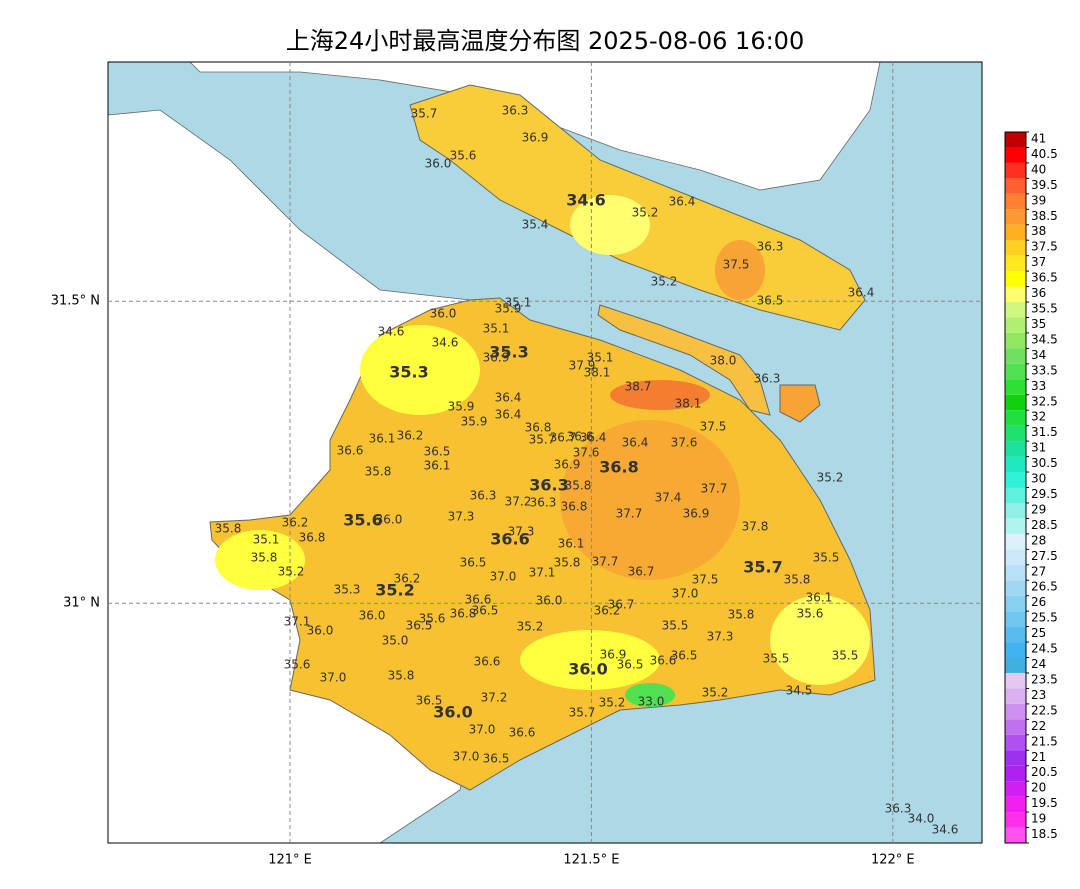 The width and height of the screenshot is (1080, 889). Describe the element at coordinates (452, 712) in the screenshot. I see `district-value: 36.0` at that location.